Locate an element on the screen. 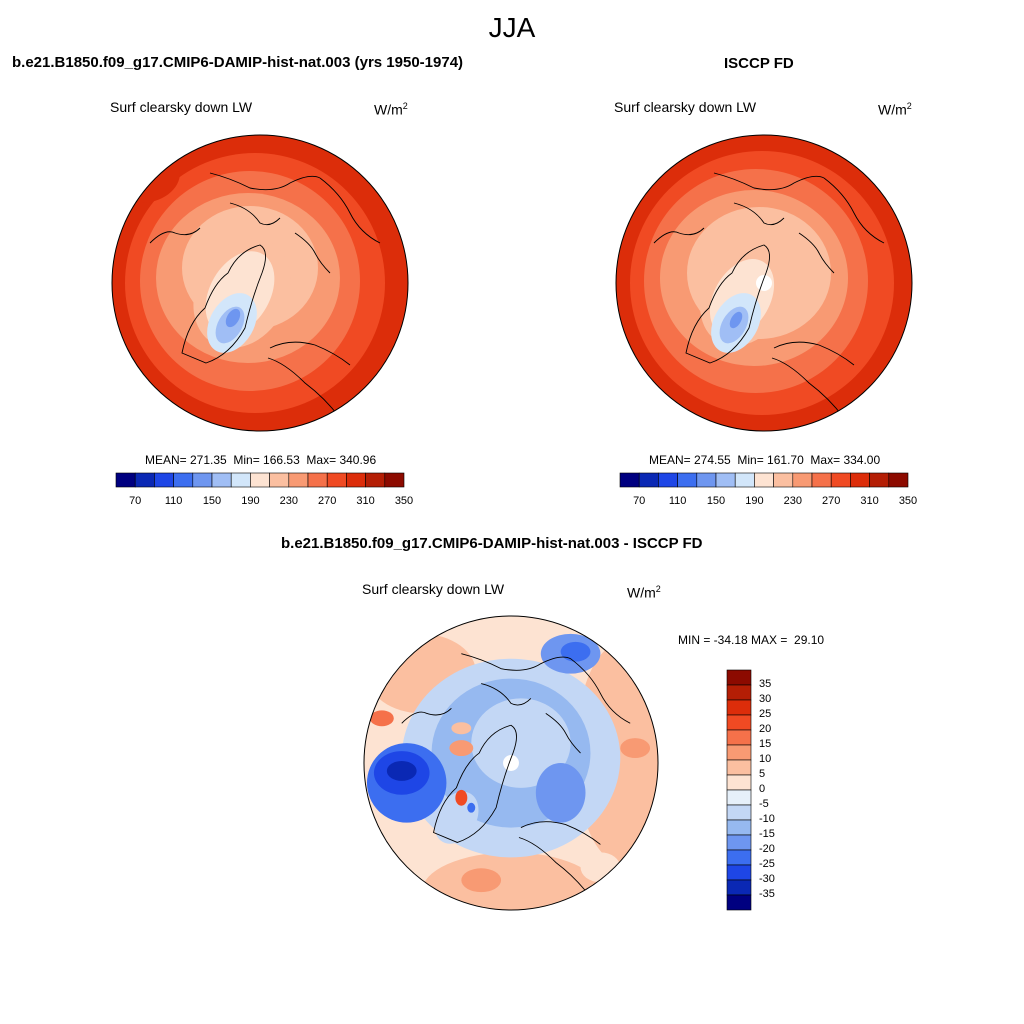 This screenshot has height=1024, width=1024. colorbar-tick-label: 5 is located at coordinates (762, 774).